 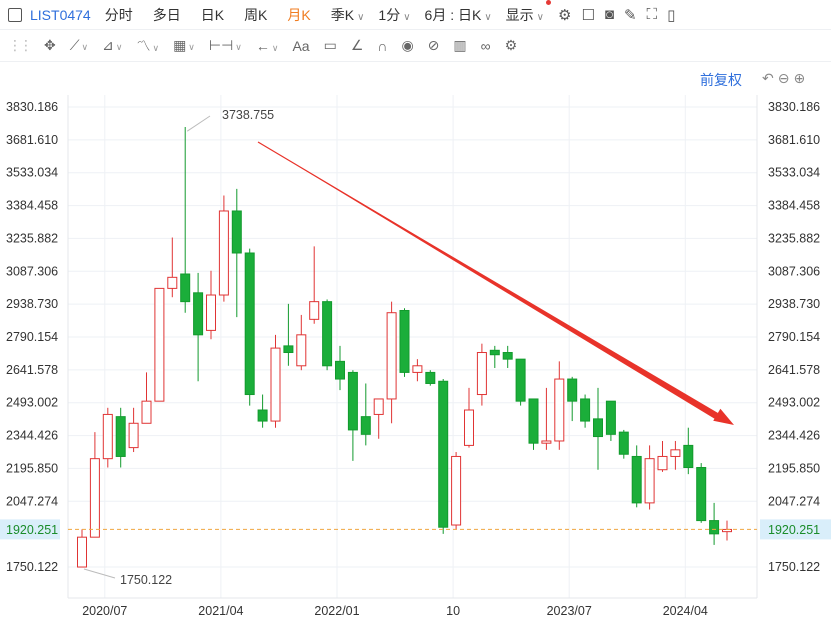 What do you see at coordinates (794, 567) in the screenshot?
I see `y-tick-label-right: 1750.122` at bounding box center [794, 567].